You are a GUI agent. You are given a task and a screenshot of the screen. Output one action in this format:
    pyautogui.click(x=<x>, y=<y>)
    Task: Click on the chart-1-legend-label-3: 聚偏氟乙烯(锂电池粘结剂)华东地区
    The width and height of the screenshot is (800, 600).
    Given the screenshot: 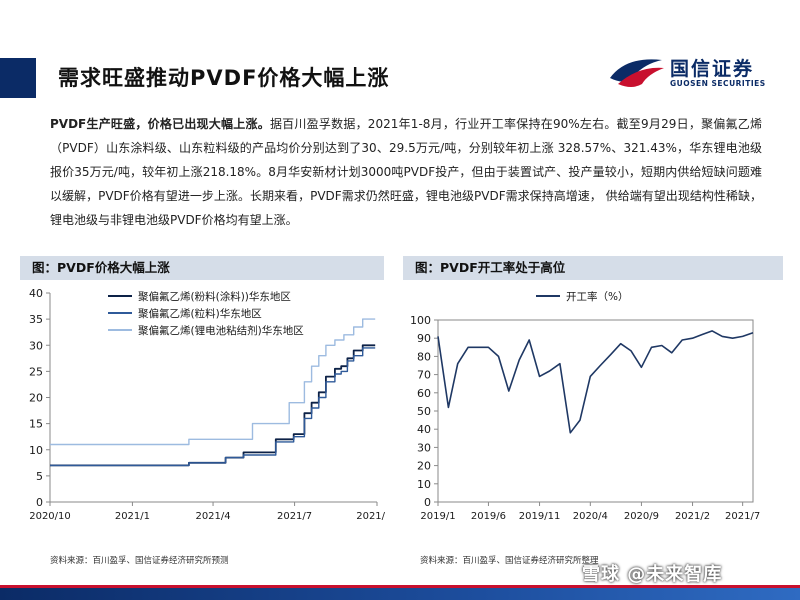 What is the action you would take?
    pyautogui.click(x=221, y=330)
    